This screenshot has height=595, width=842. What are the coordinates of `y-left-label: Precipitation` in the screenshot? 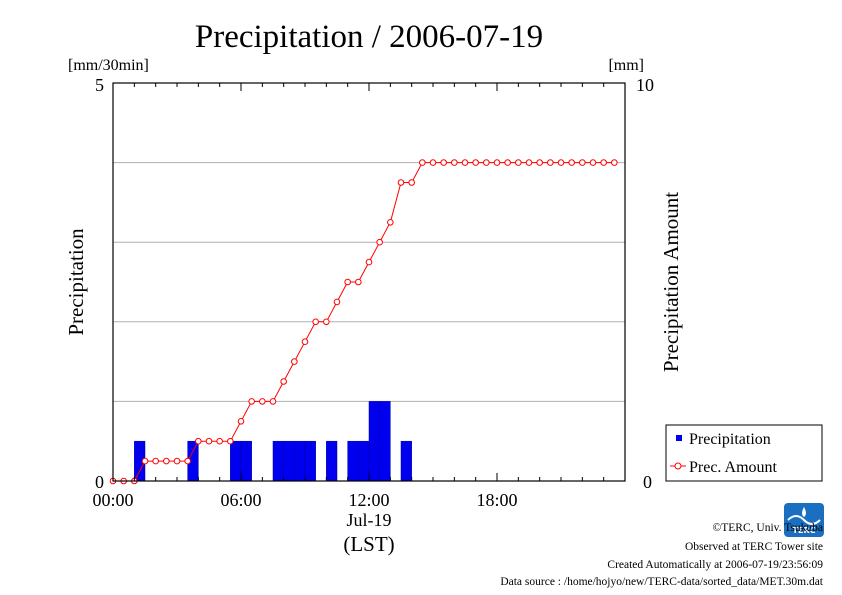 It's located at (76, 282).